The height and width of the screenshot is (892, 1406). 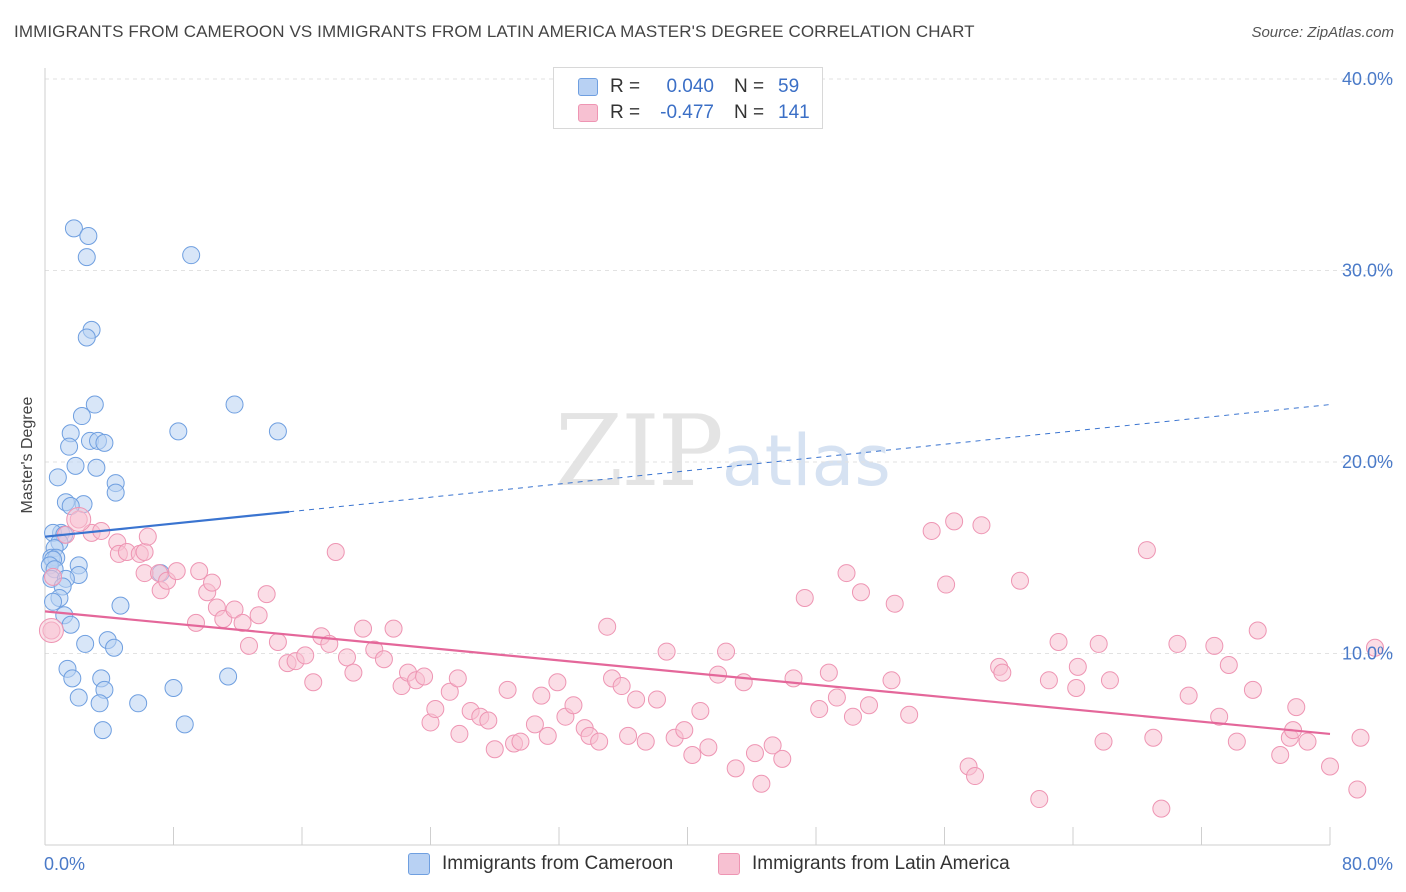 What do you see at coordinates (881, 863) in the screenshot?
I see `bottom-legend-label-latin-america: Immigrants from Latin America` at bounding box center [881, 863].